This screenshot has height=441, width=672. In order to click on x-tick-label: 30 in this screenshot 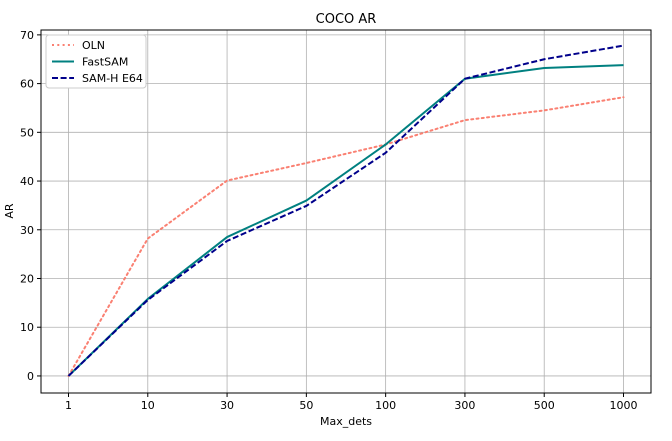, I will do `click(227, 405)`.